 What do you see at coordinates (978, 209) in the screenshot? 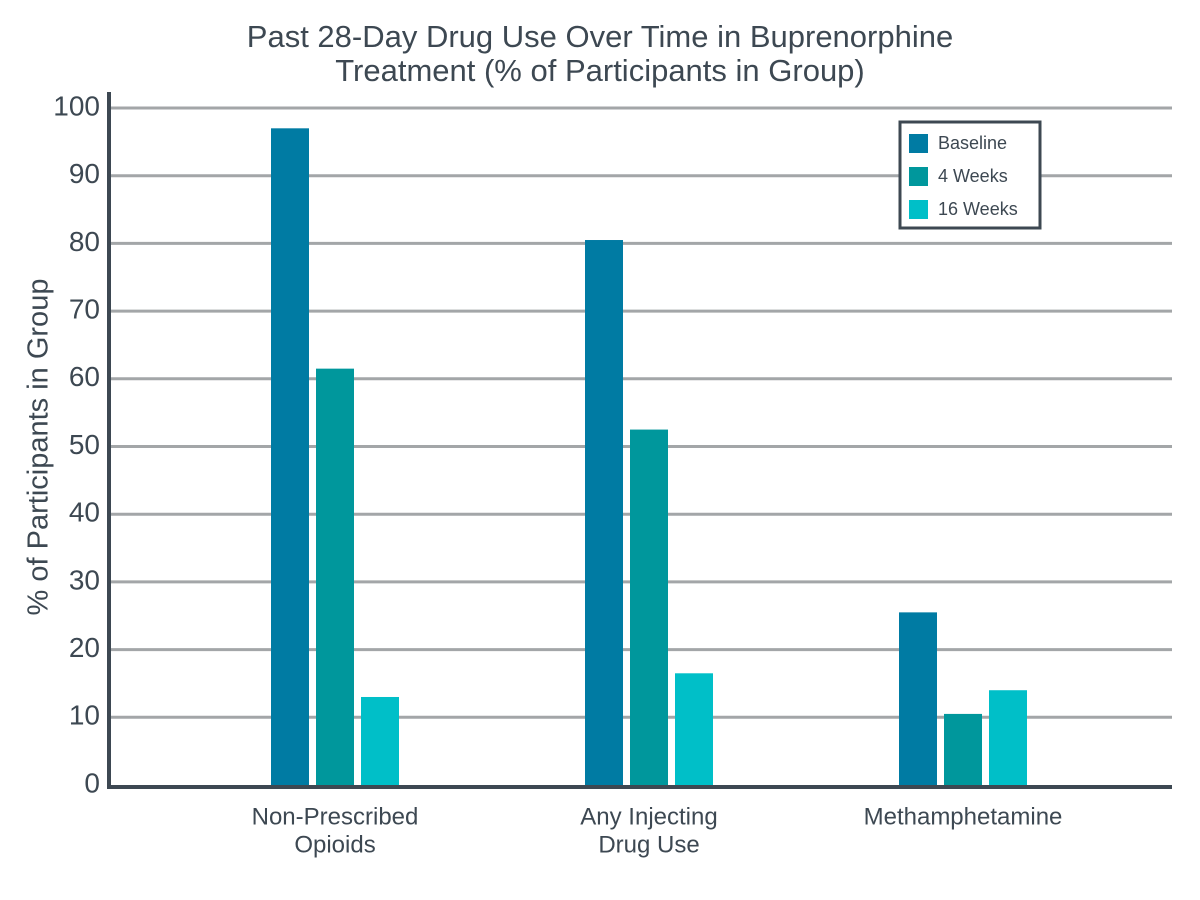
I see `legend-label-2: 16 Weeks` at bounding box center [978, 209].